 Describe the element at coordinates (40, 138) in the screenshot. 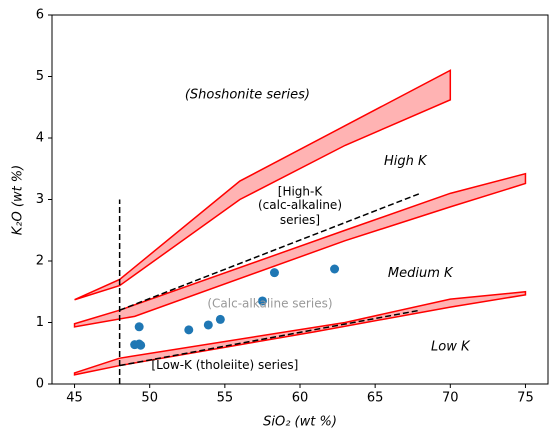

I see `y-tick-label: 4` at that location.